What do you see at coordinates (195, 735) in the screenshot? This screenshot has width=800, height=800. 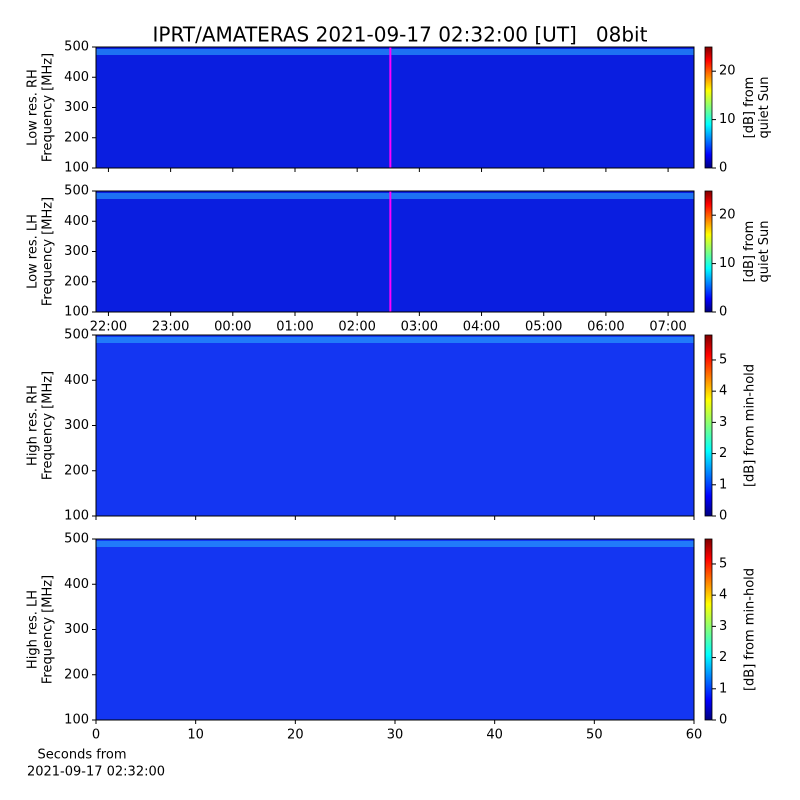 I see `x-tick-label: 10` at bounding box center [195, 735].